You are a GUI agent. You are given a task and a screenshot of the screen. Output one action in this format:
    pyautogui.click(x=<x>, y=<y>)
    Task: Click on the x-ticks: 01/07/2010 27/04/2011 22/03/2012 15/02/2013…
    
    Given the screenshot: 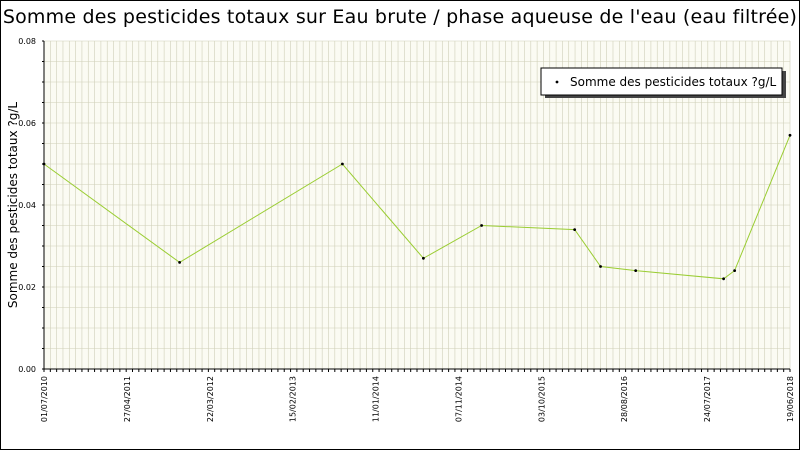 What is the action you would take?
    pyautogui.click(x=417, y=399)
    